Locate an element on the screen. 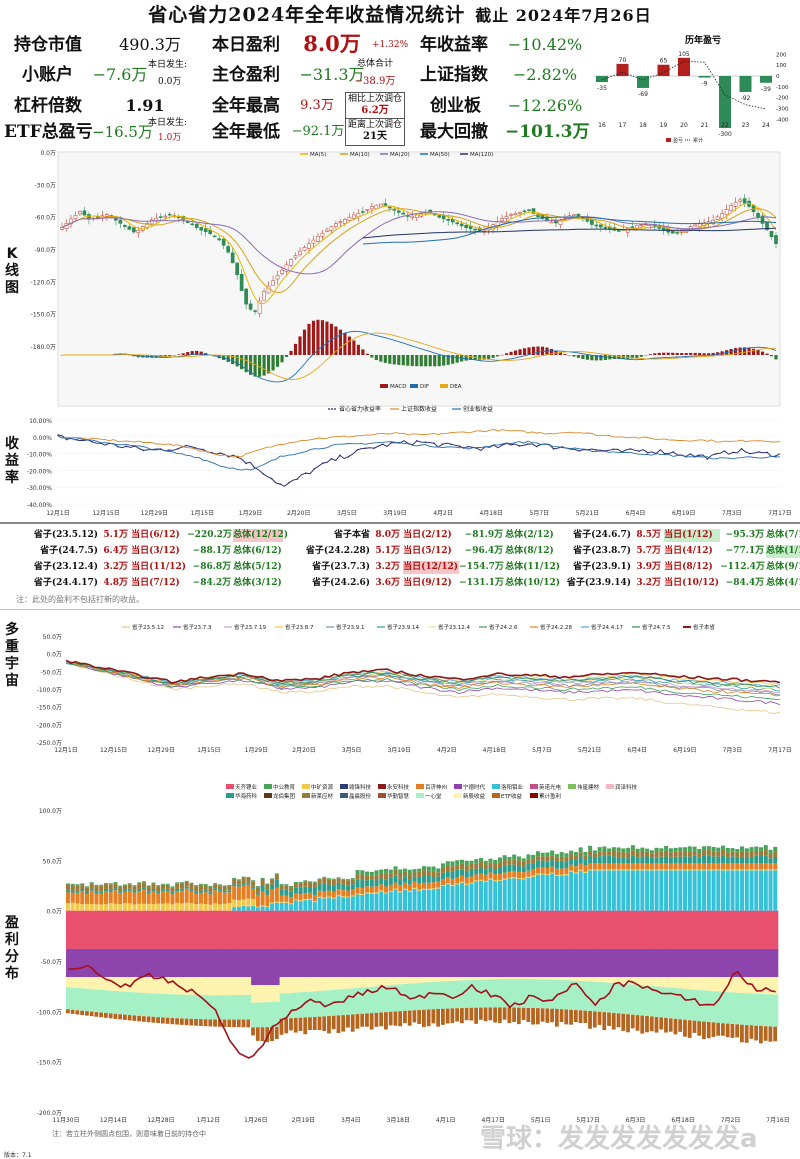 This screenshot has height=1159, width=800. compare-cell: 省子(24.4.17) 4.8万 当日(7/12) −84.2万 总体(3/12) is located at coordinates (151, 583).